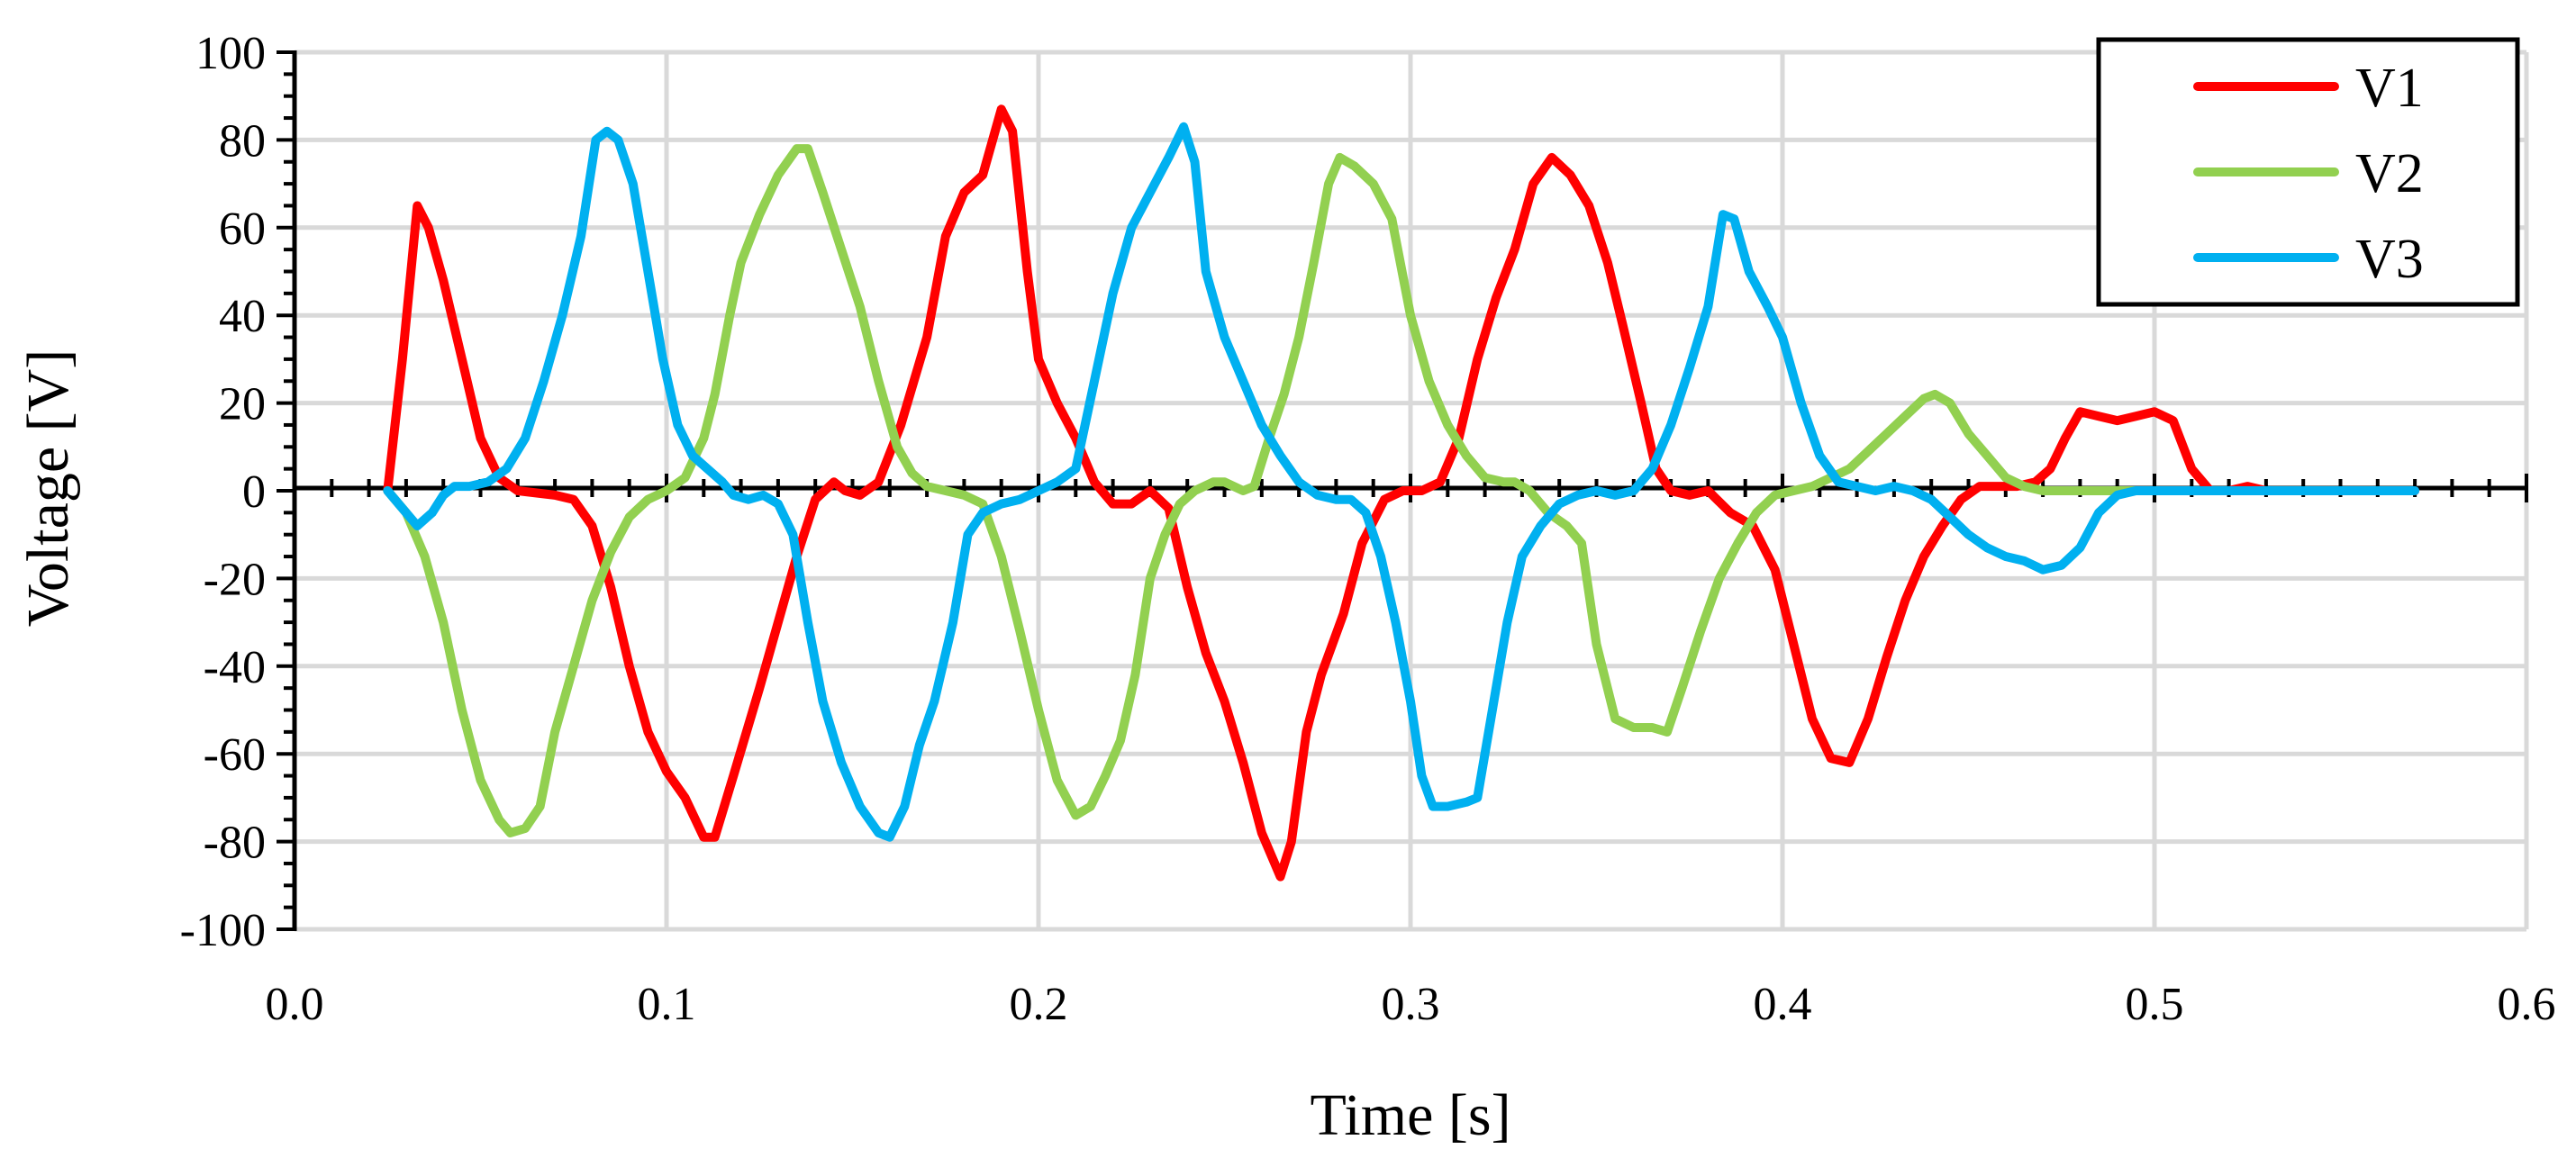  Describe the element at coordinates (235, 843) in the screenshot. I see `y-tick-label: -80` at that location.